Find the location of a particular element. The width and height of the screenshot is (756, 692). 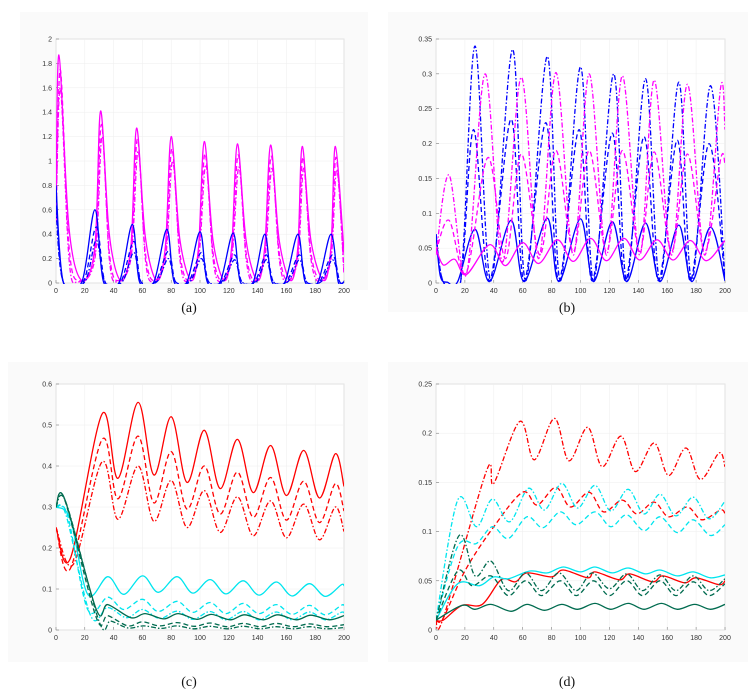

y-tick-label: 1 is located at coordinates (50, 162).